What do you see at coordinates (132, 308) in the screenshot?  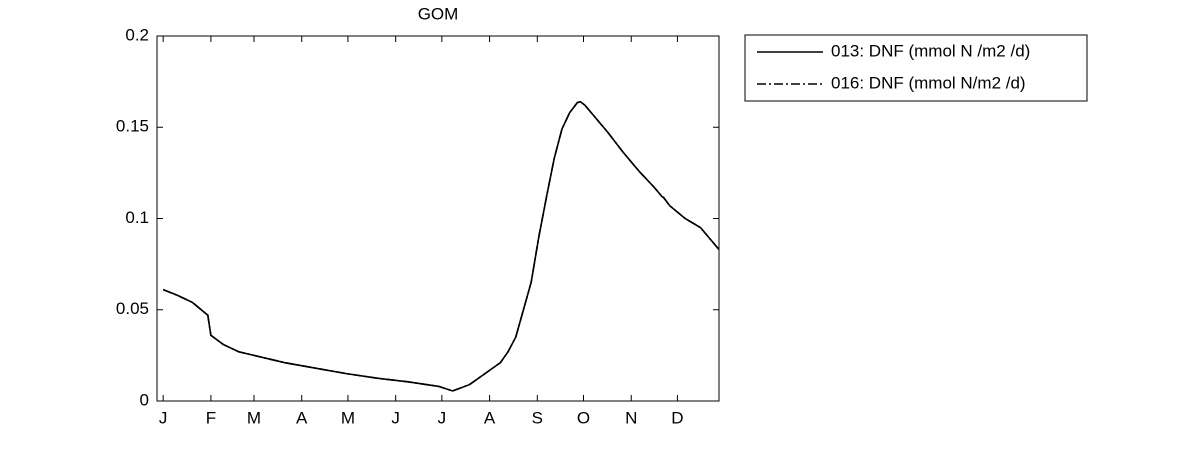 I see `y-tick-label: 0.05` at bounding box center [132, 308].